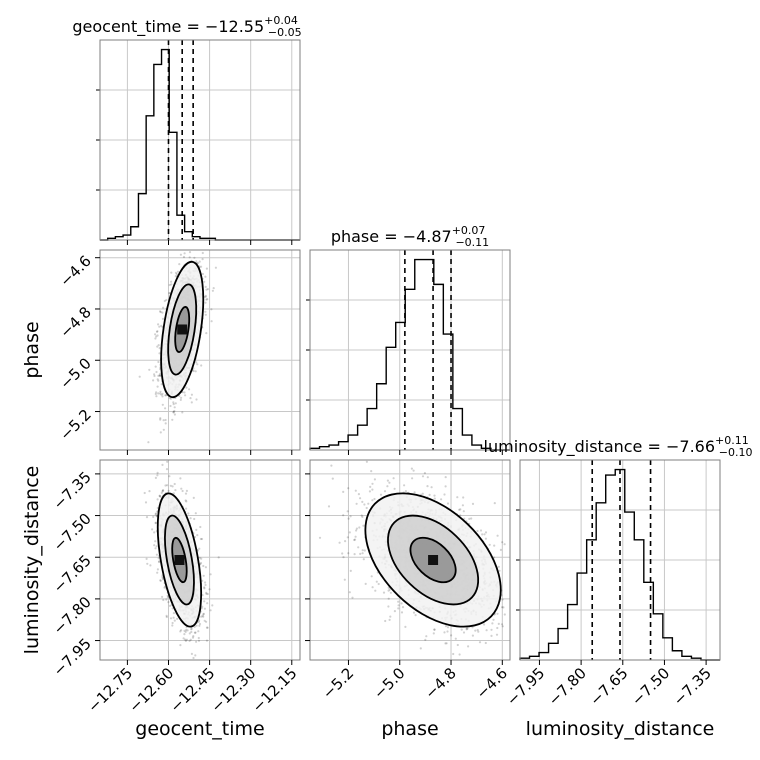 The height and width of the screenshot is (760, 760). Describe the element at coordinates (410, 560) in the screenshot. I see `joint-panel-phase-luminosity_distance` at that location.